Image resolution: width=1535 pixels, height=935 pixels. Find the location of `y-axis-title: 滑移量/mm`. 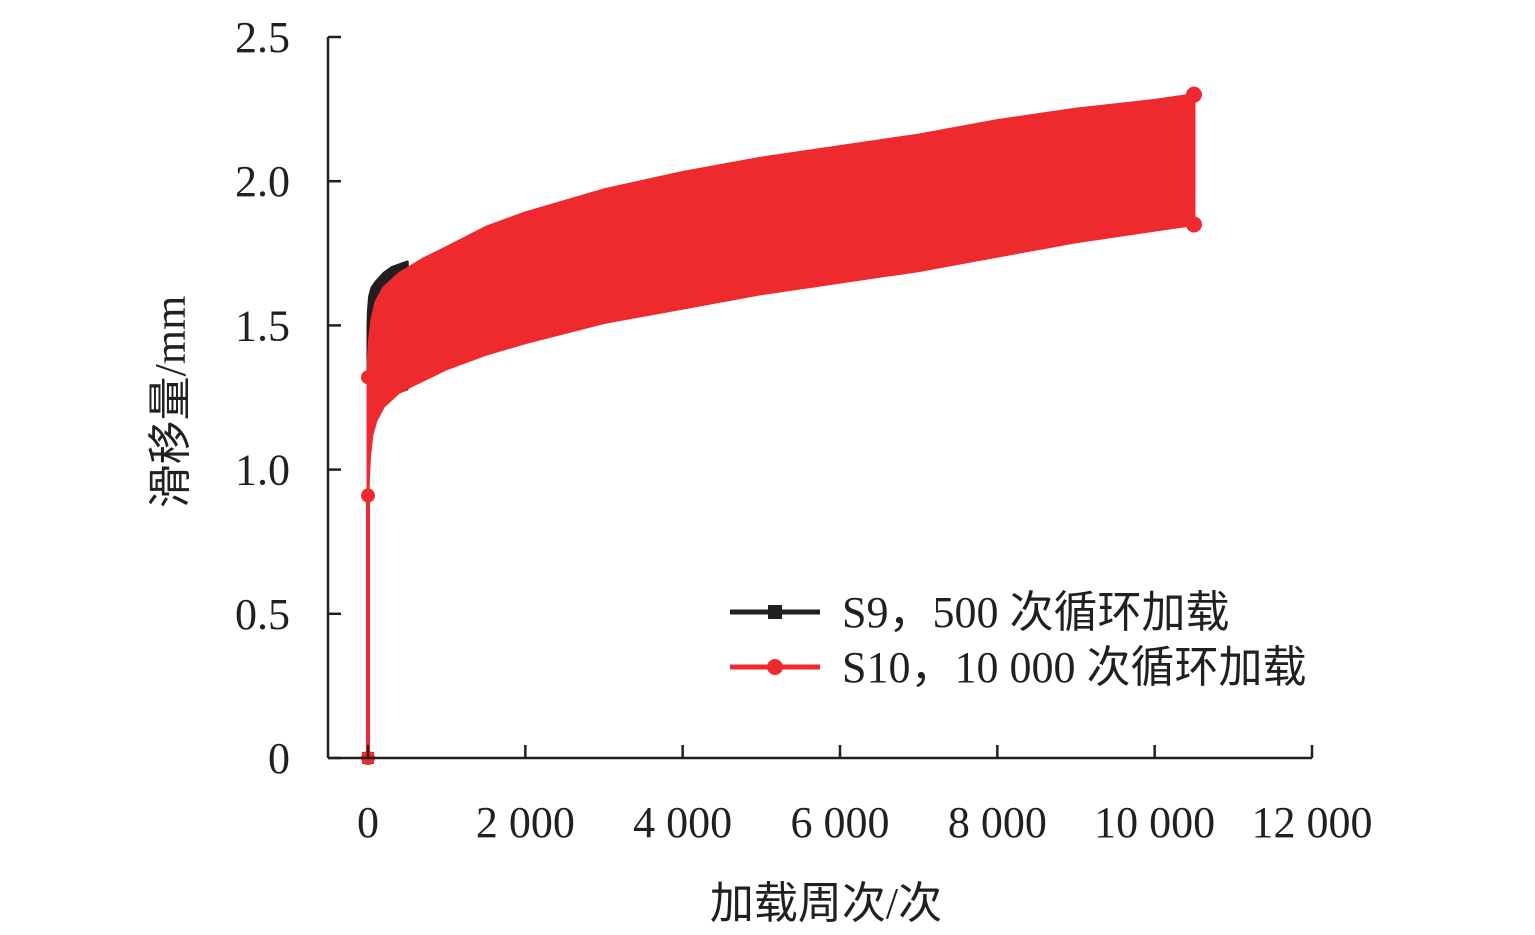

y-axis-title: 滑移量/mm is located at coordinates (170, 402).